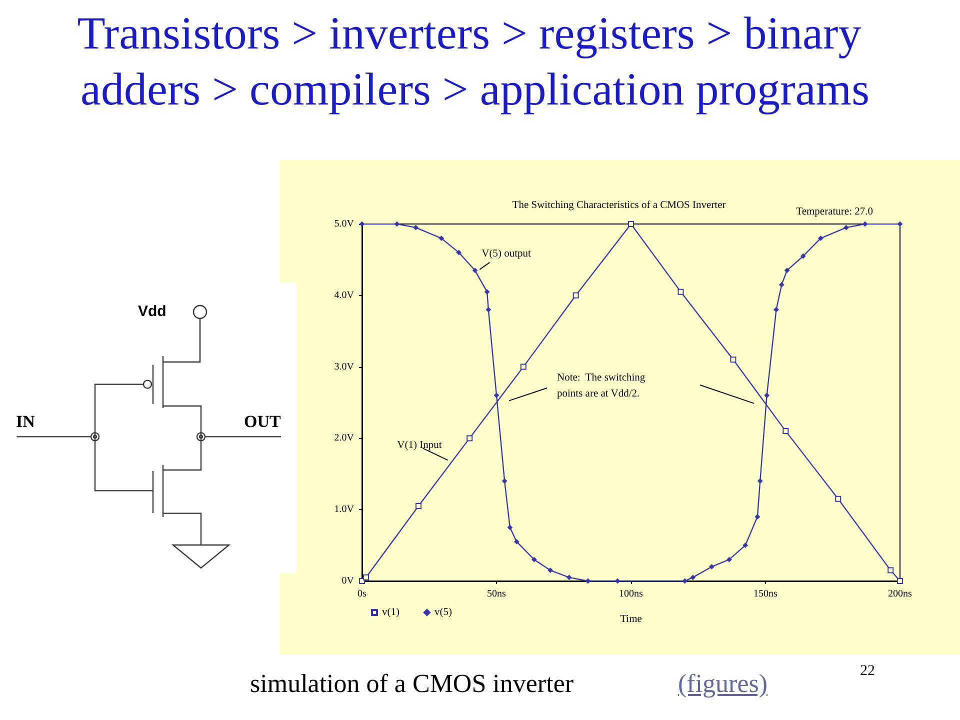  I want to click on y-tick-label: 2.0V, so click(344, 438).